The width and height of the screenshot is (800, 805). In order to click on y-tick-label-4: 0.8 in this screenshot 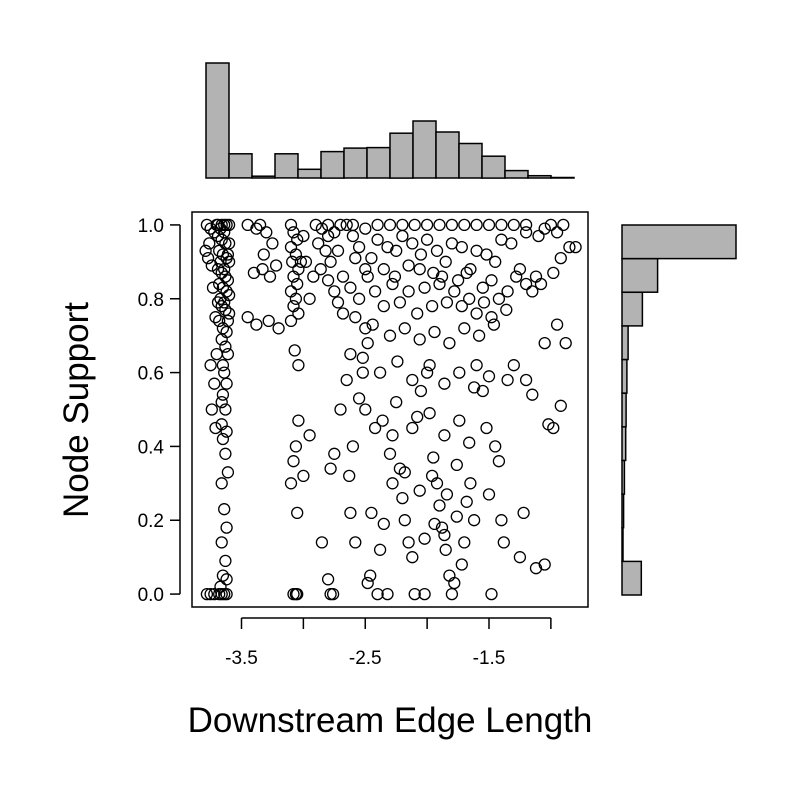, I will do `click(151, 300)`.